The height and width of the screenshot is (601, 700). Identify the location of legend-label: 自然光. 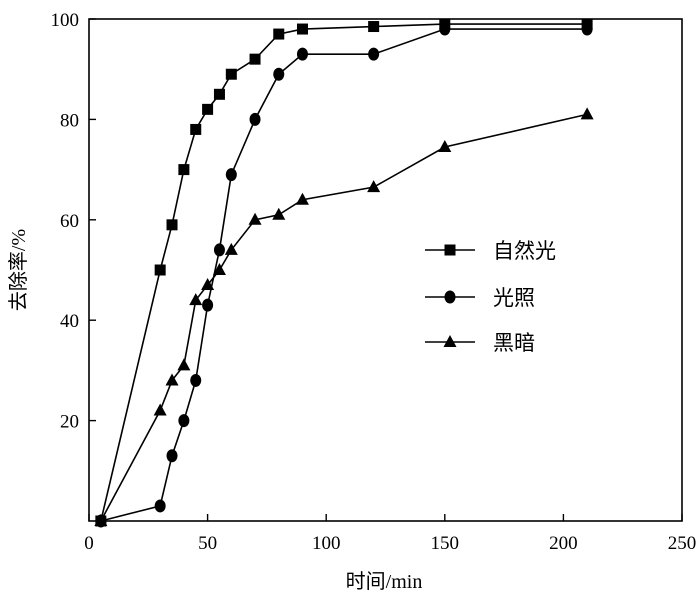
(524, 251).